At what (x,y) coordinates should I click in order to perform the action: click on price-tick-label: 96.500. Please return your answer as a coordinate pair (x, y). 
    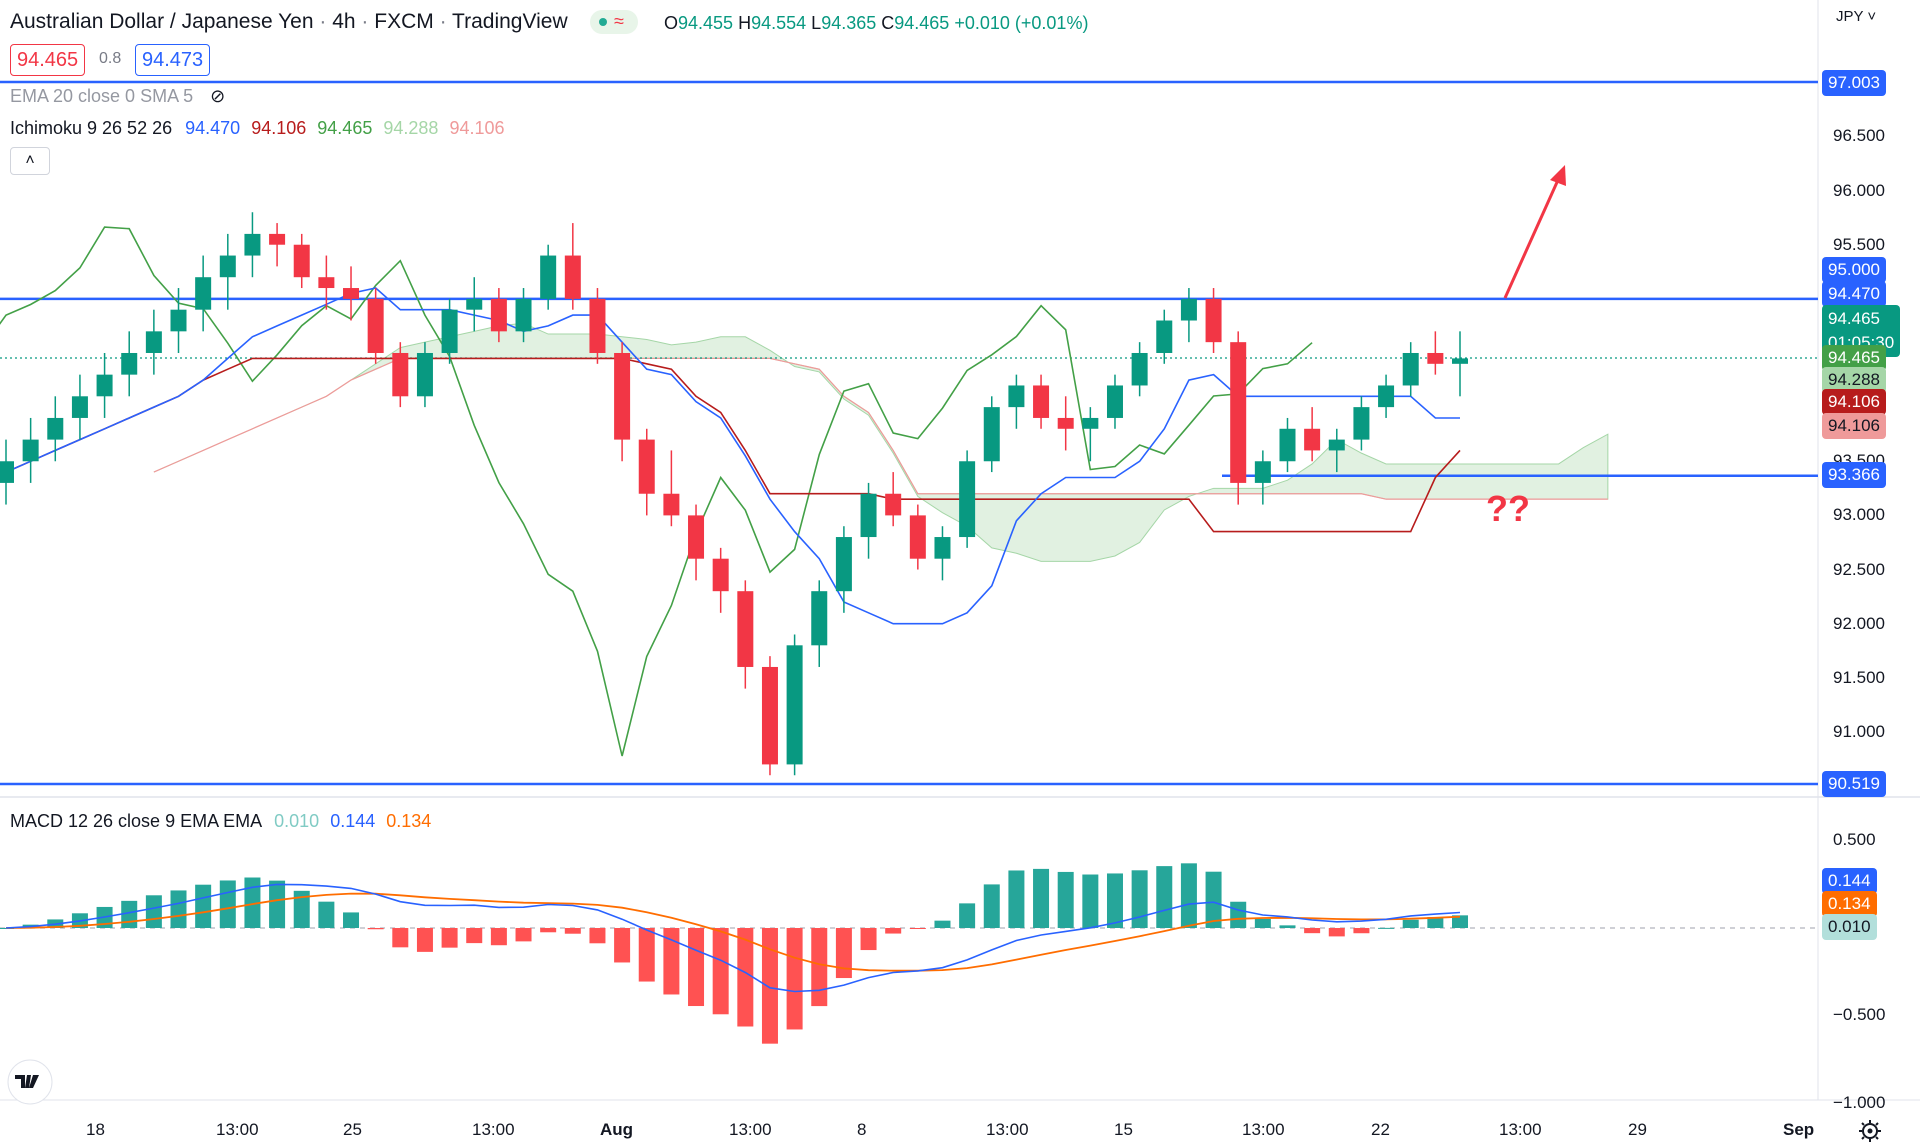
    Looking at the image, I should click on (1859, 136).